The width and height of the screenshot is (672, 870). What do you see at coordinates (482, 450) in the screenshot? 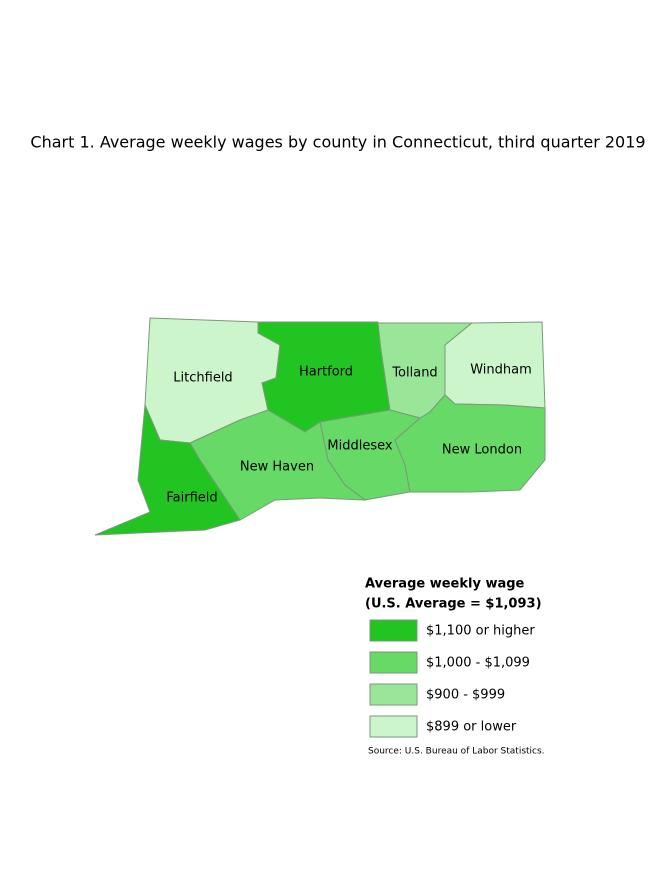
I see `county-label: New London` at bounding box center [482, 450].